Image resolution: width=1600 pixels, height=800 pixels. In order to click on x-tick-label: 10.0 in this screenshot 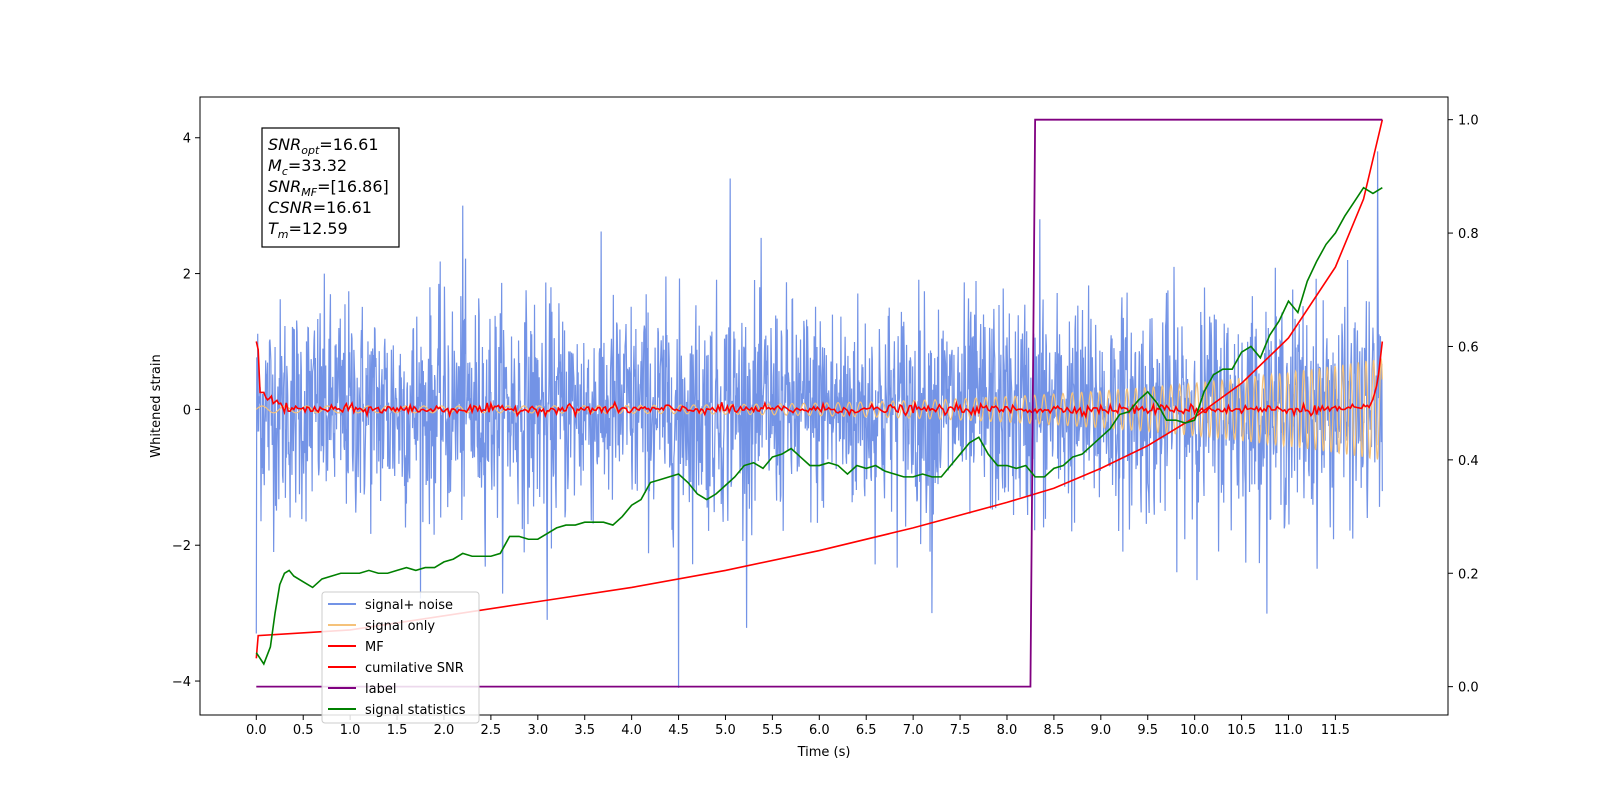, I will do `click(1194, 730)`.